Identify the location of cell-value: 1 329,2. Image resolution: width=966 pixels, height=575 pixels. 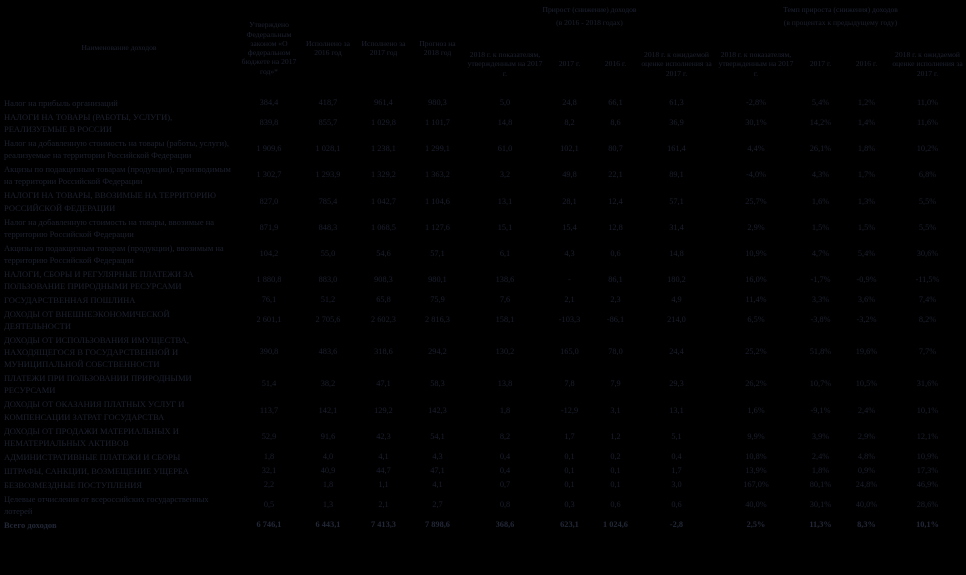
(383, 175).